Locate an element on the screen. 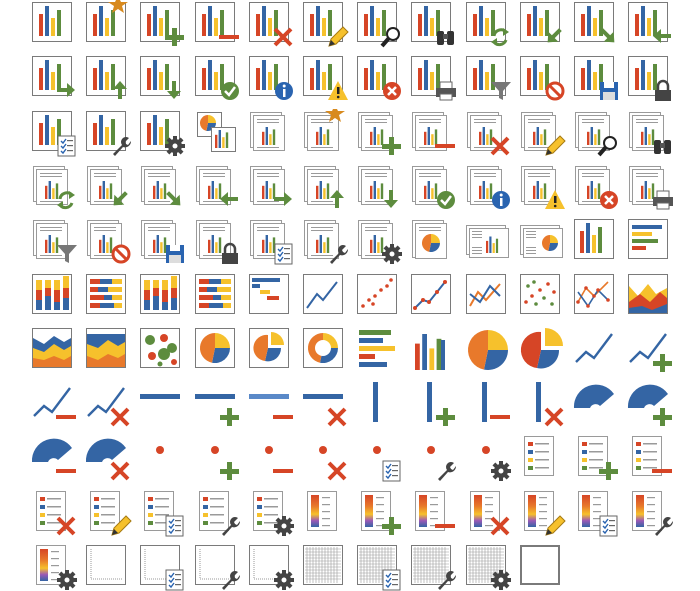 This screenshot has height=591, width=700. chart-warning-icon is located at coordinates (325, 78).